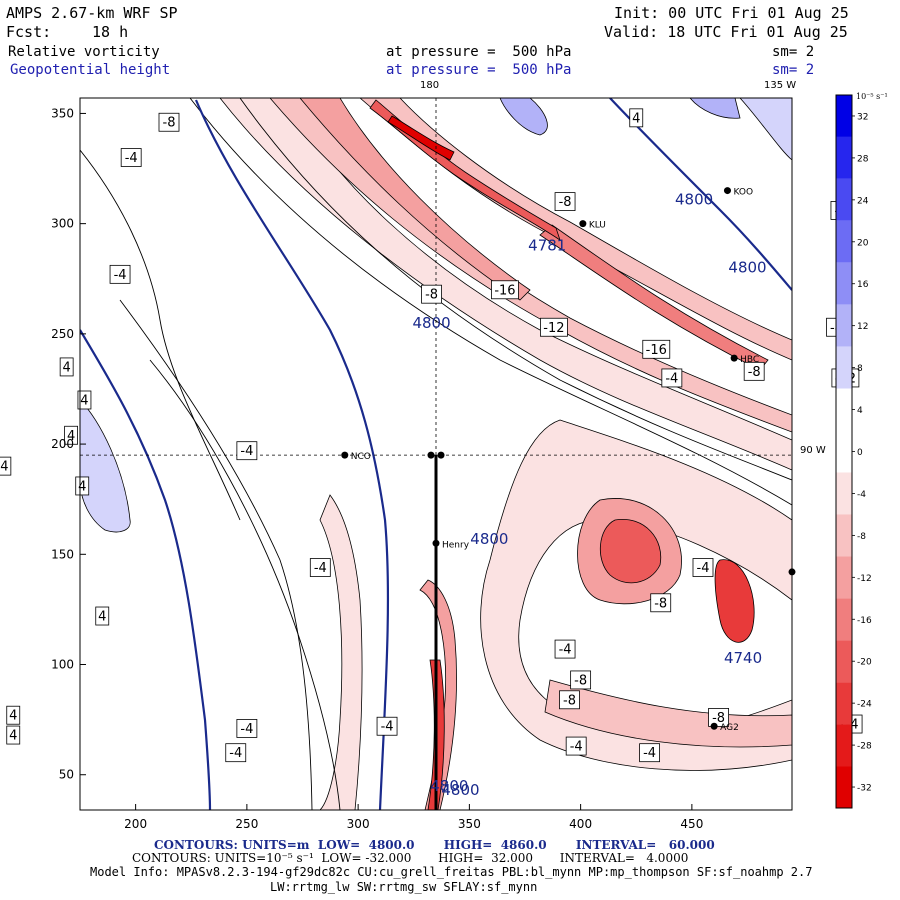  I want to click on station-3: KOO, so click(738, 192).